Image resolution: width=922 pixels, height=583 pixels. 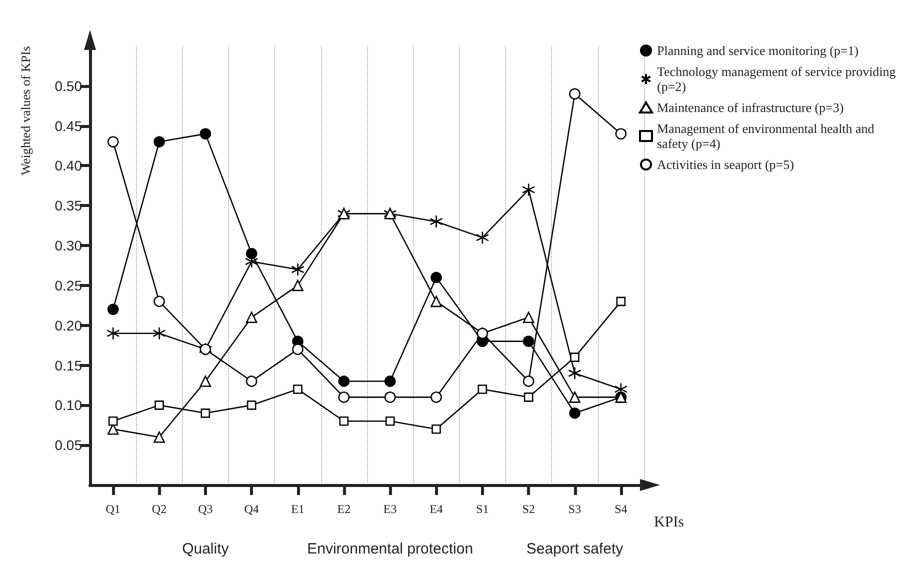 I want to click on legend-label: Maintenance of infrastructure (p=3), so click(x=750, y=107).